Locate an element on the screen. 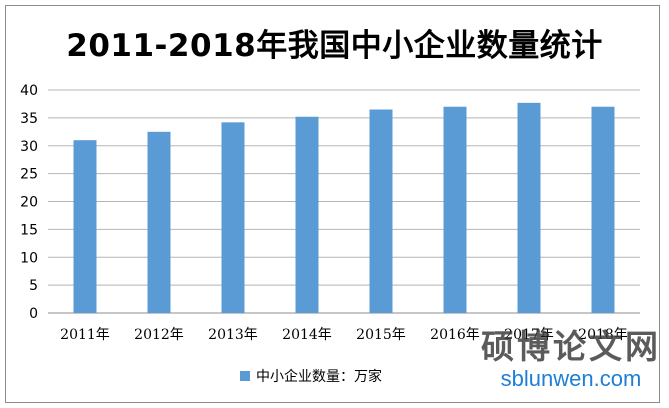 This screenshot has width=669, height=408. legend-swatch is located at coordinates (245, 376).